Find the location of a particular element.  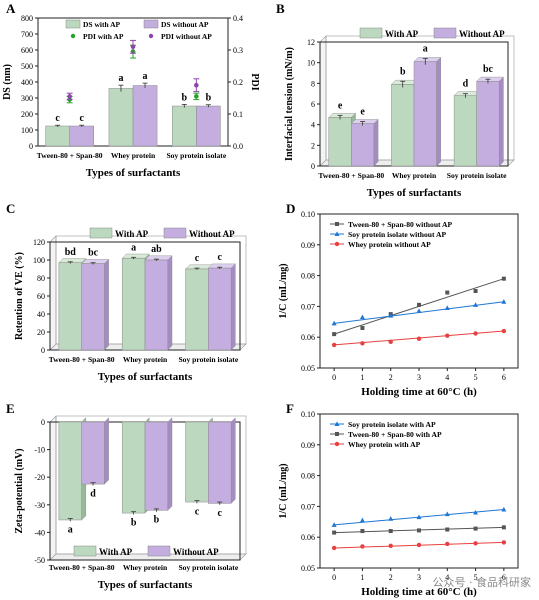

y-tick-label: 120 is located at coordinates (39, 242).